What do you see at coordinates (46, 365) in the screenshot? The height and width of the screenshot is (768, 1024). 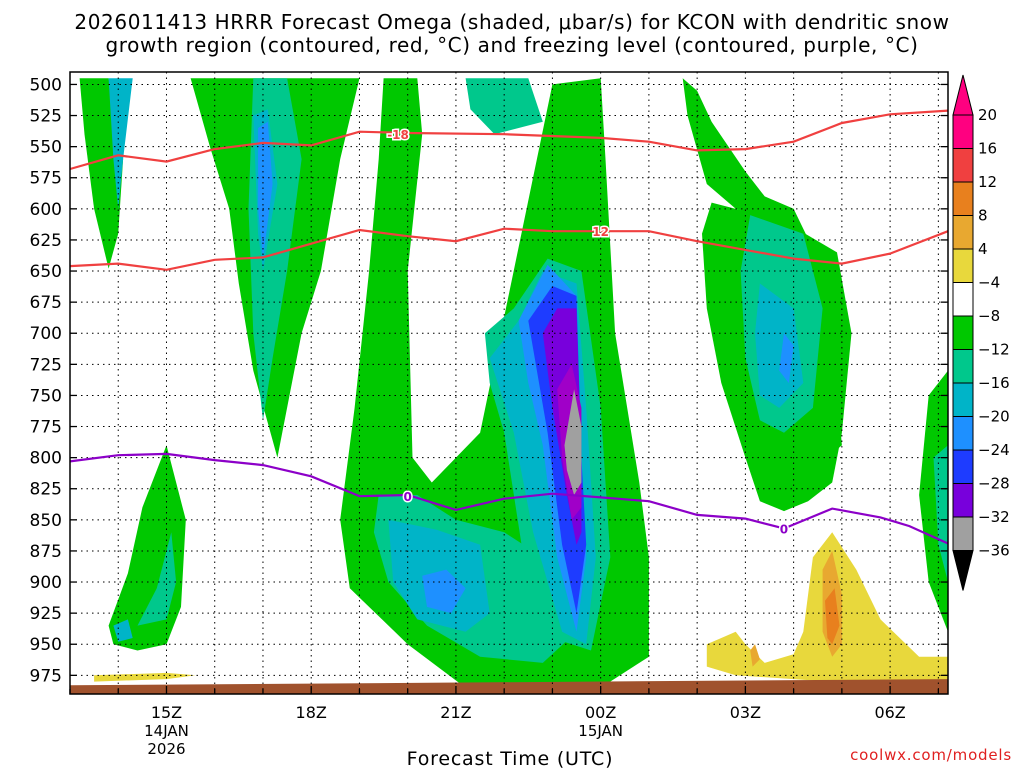 I see `y-tick-label-725: 725` at bounding box center [46, 365].